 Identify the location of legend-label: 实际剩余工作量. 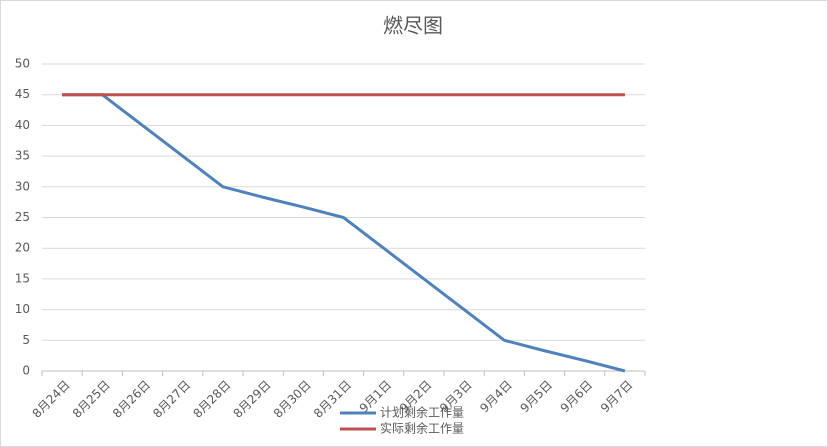
(422, 428).